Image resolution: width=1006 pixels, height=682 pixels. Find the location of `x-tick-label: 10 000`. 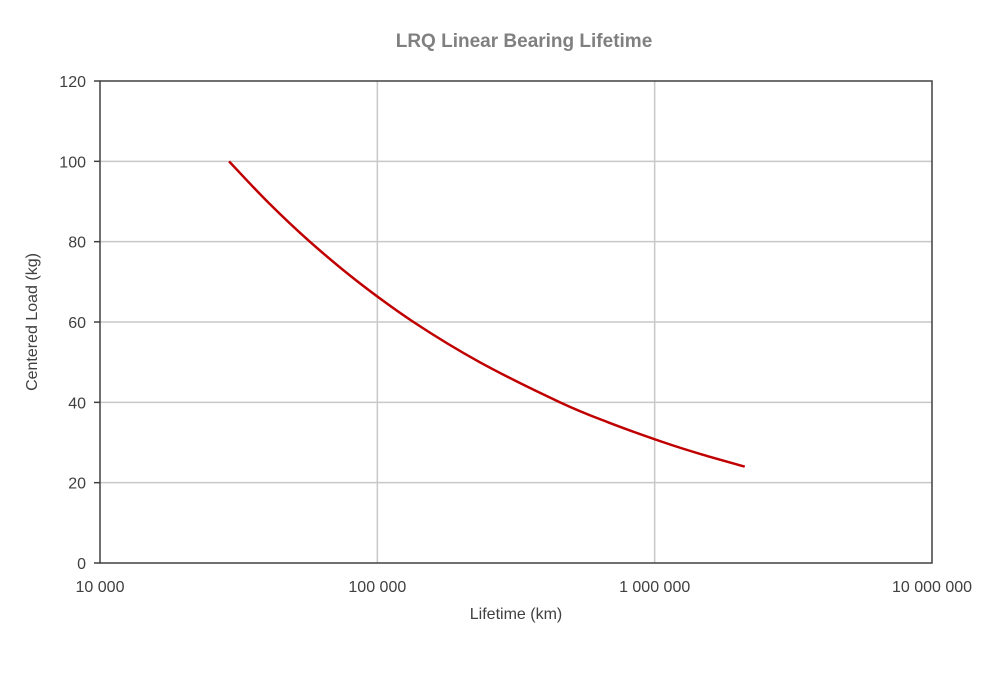

x-tick-label: 10 000 is located at coordinates (100, 587).